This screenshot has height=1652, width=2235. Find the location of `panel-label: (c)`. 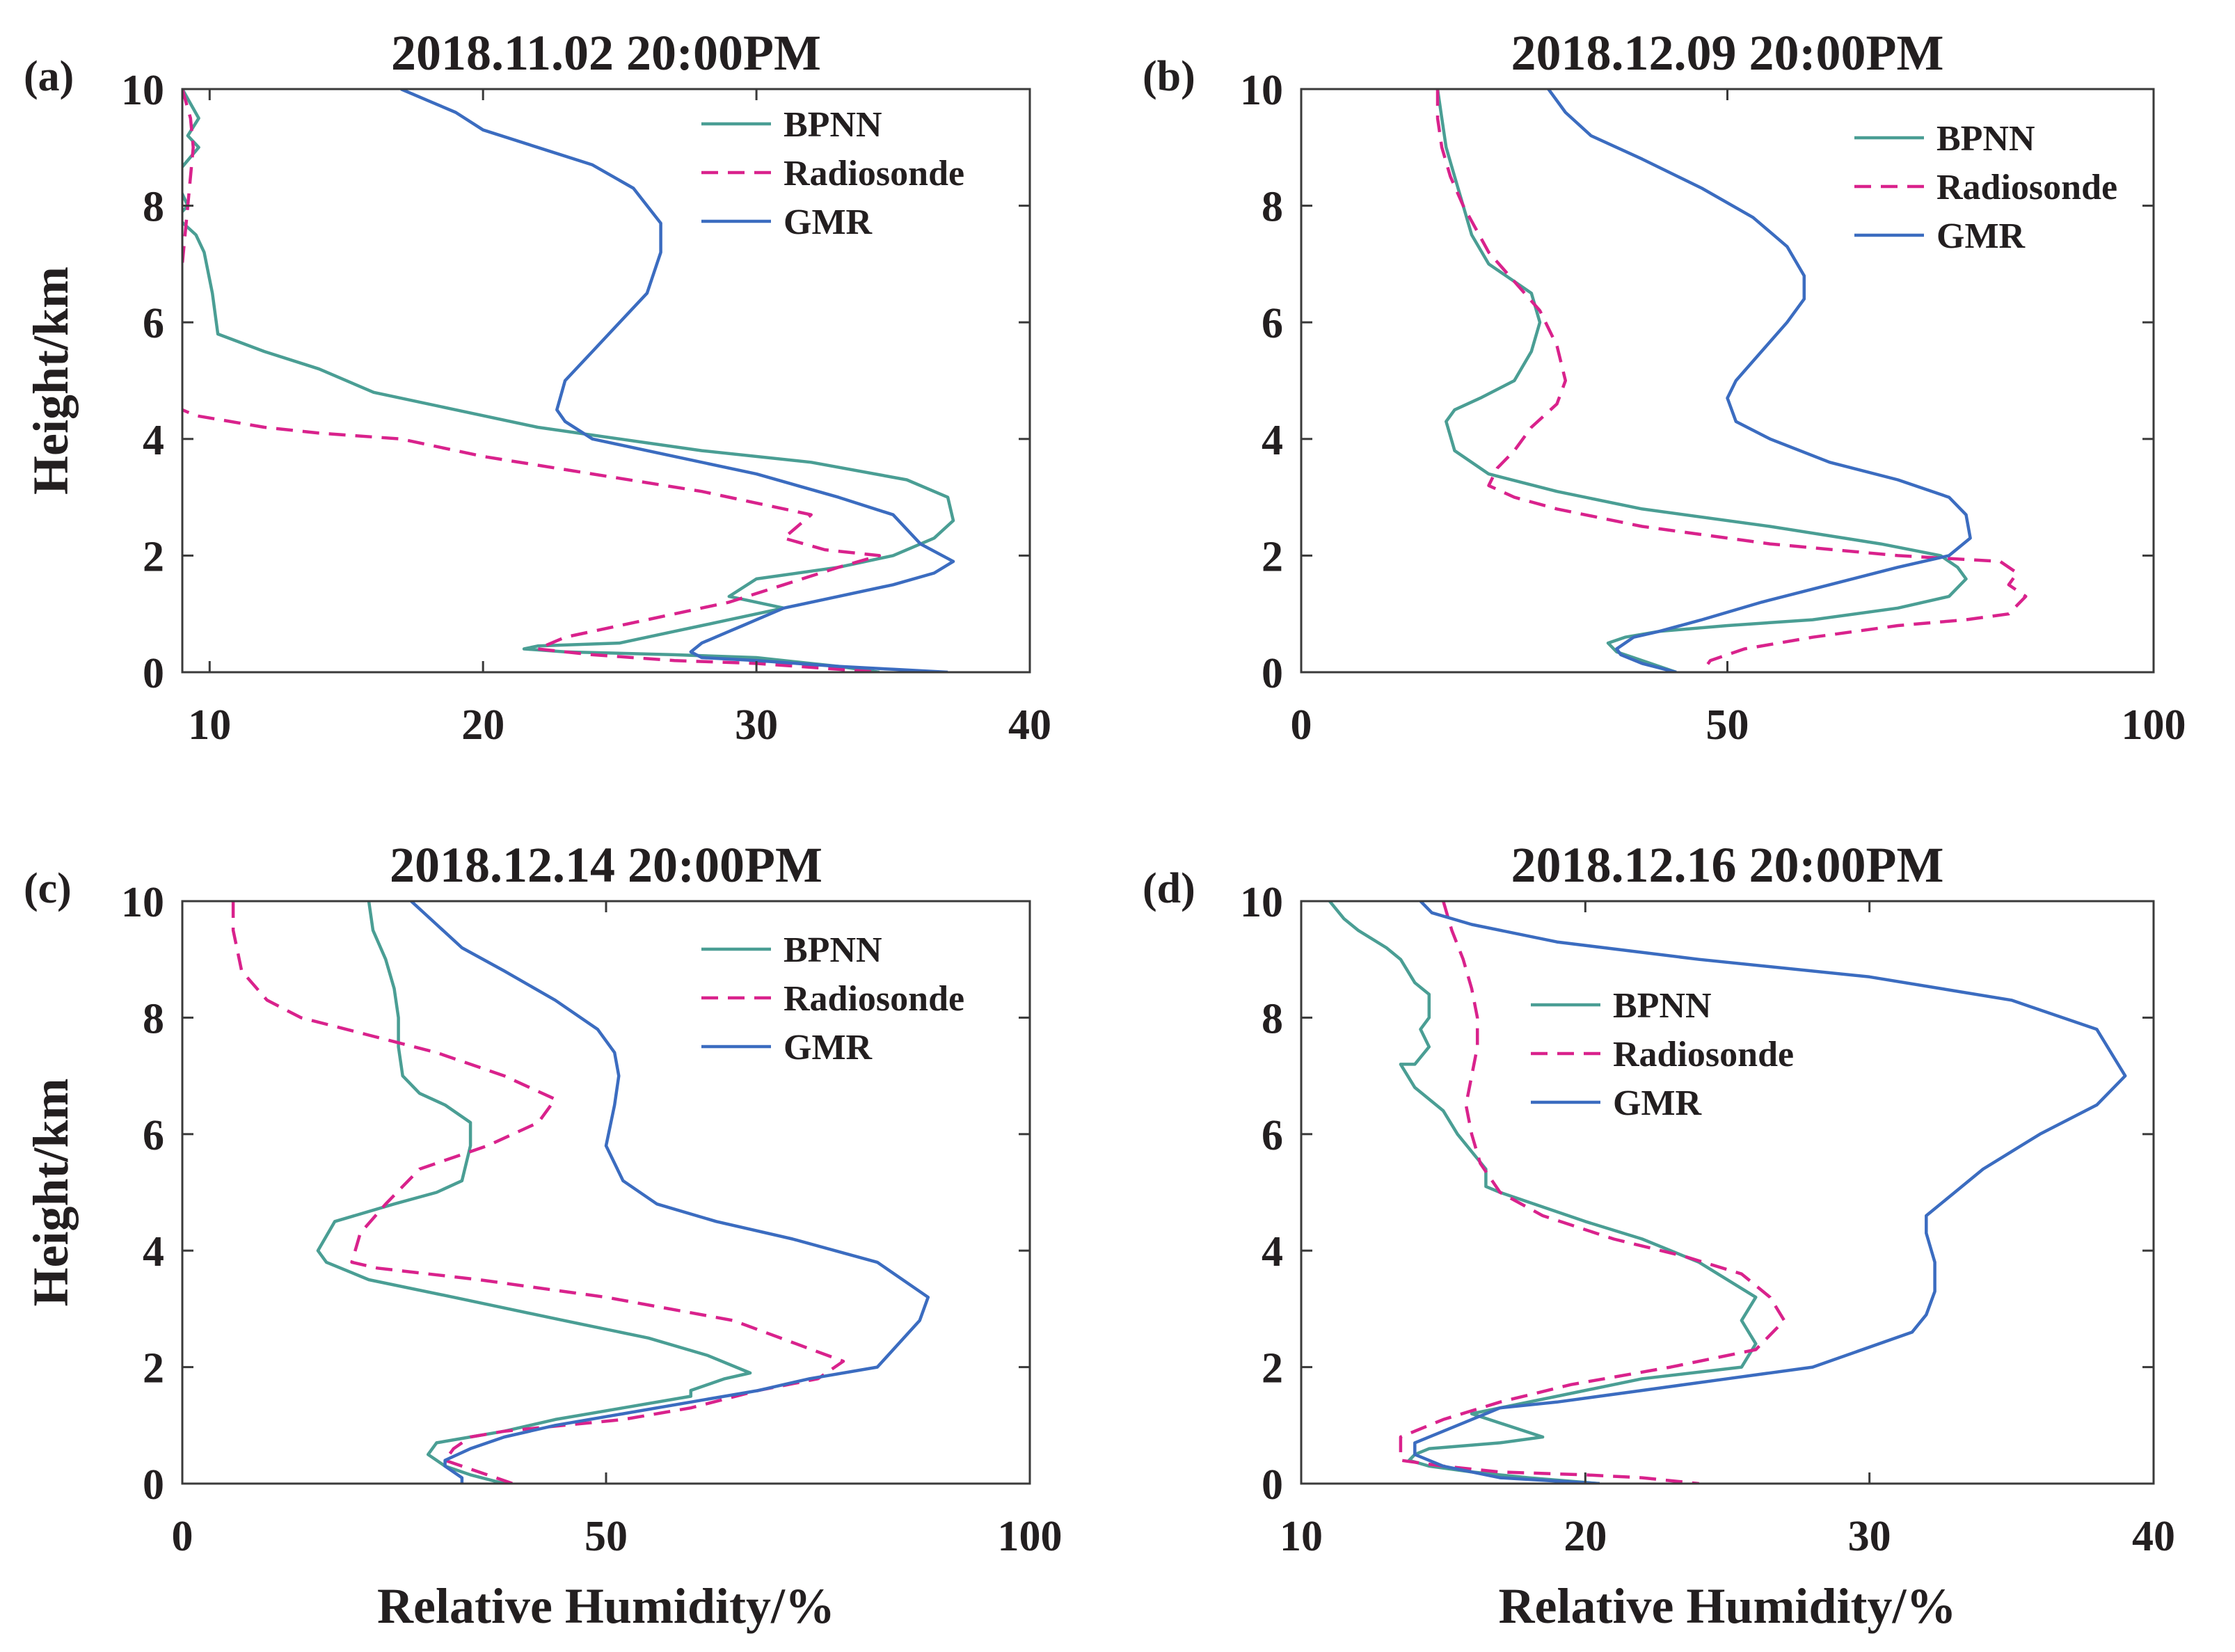

panel-label: (c) is located at coordinates (48, 888).